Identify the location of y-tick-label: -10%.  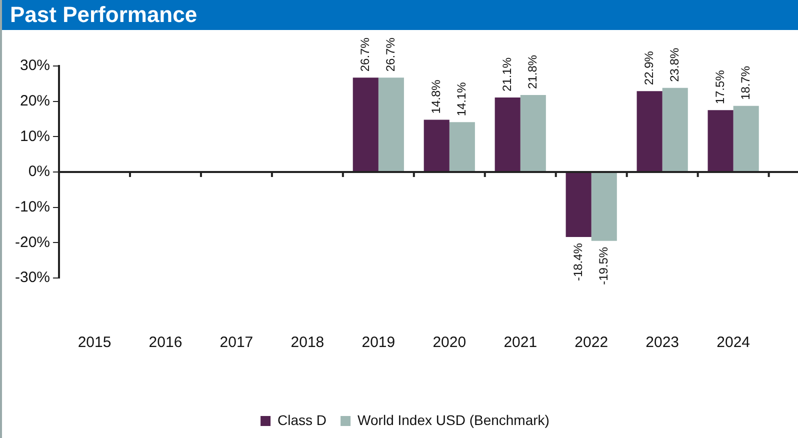
(32, 207).